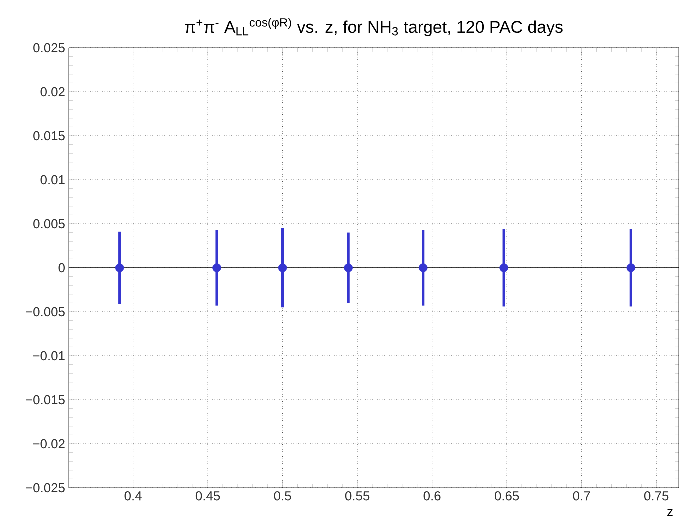 The image size is (687, 517). I want to click on y-tick-label: 0, so click(61, 268).